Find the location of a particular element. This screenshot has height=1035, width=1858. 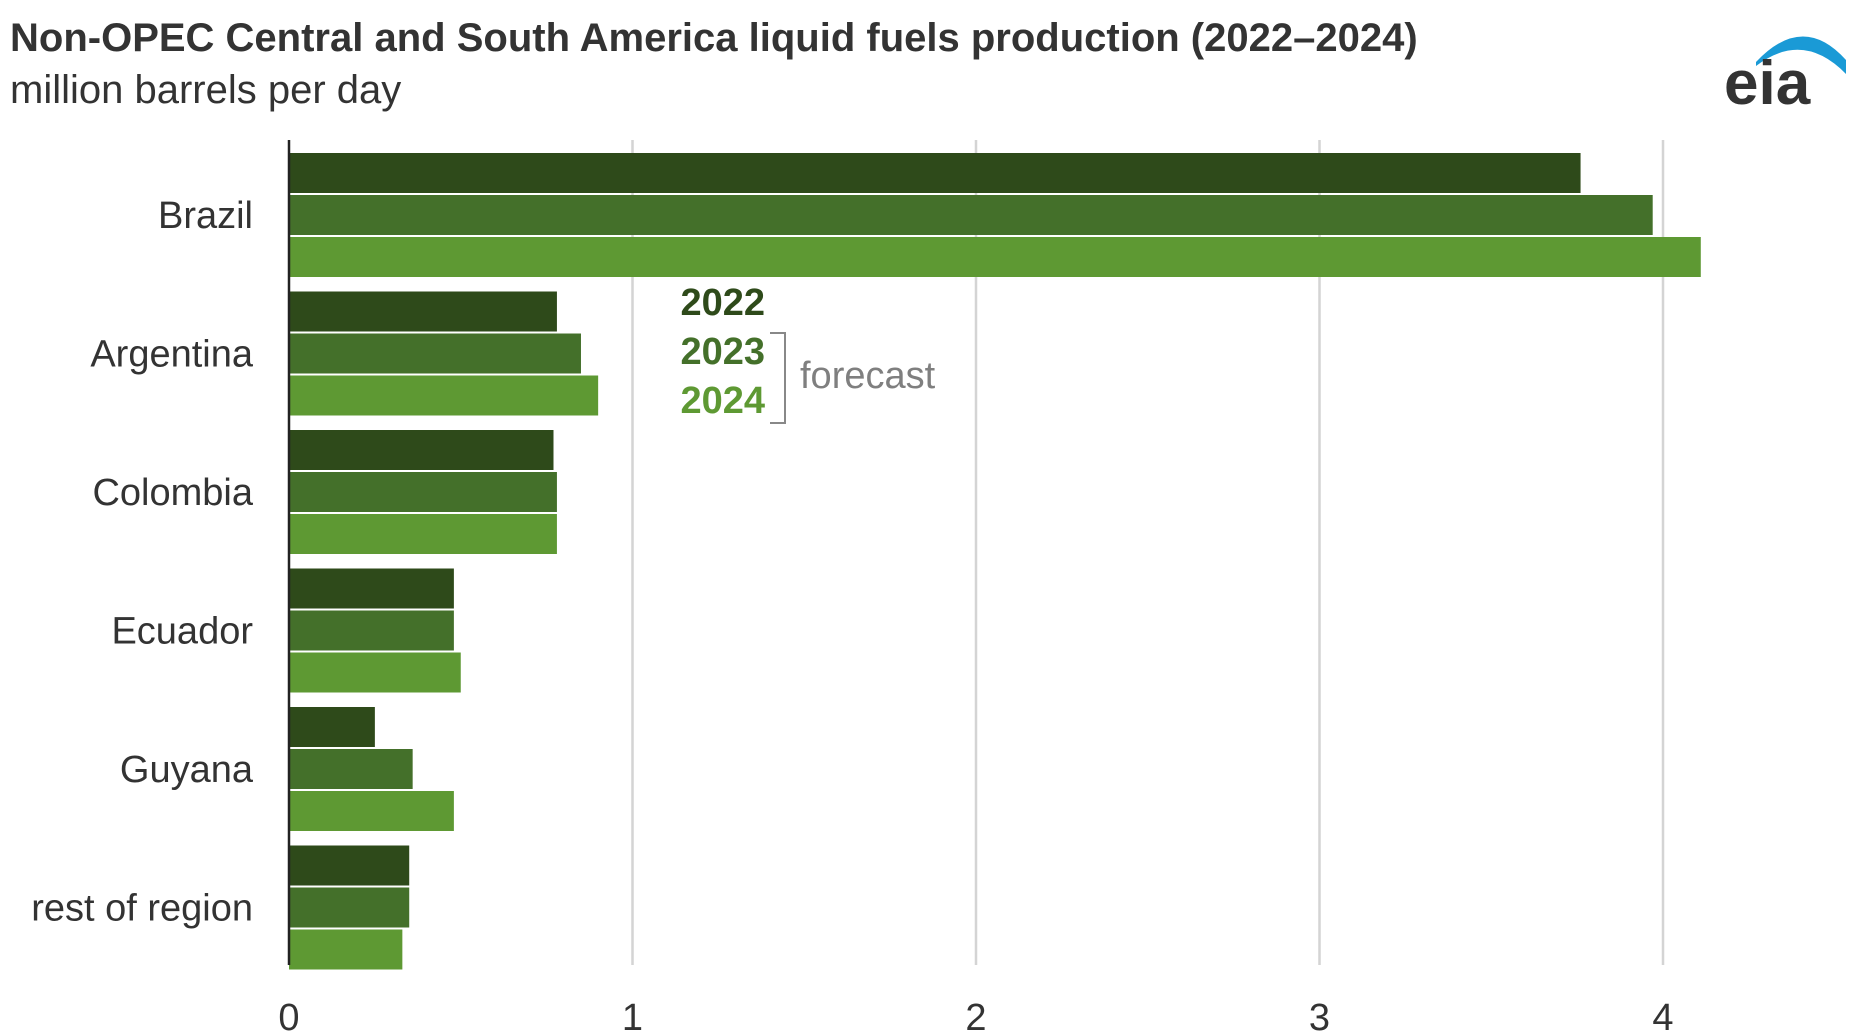

category-label-brazil: Brazil is located at coordinates (205, 216).